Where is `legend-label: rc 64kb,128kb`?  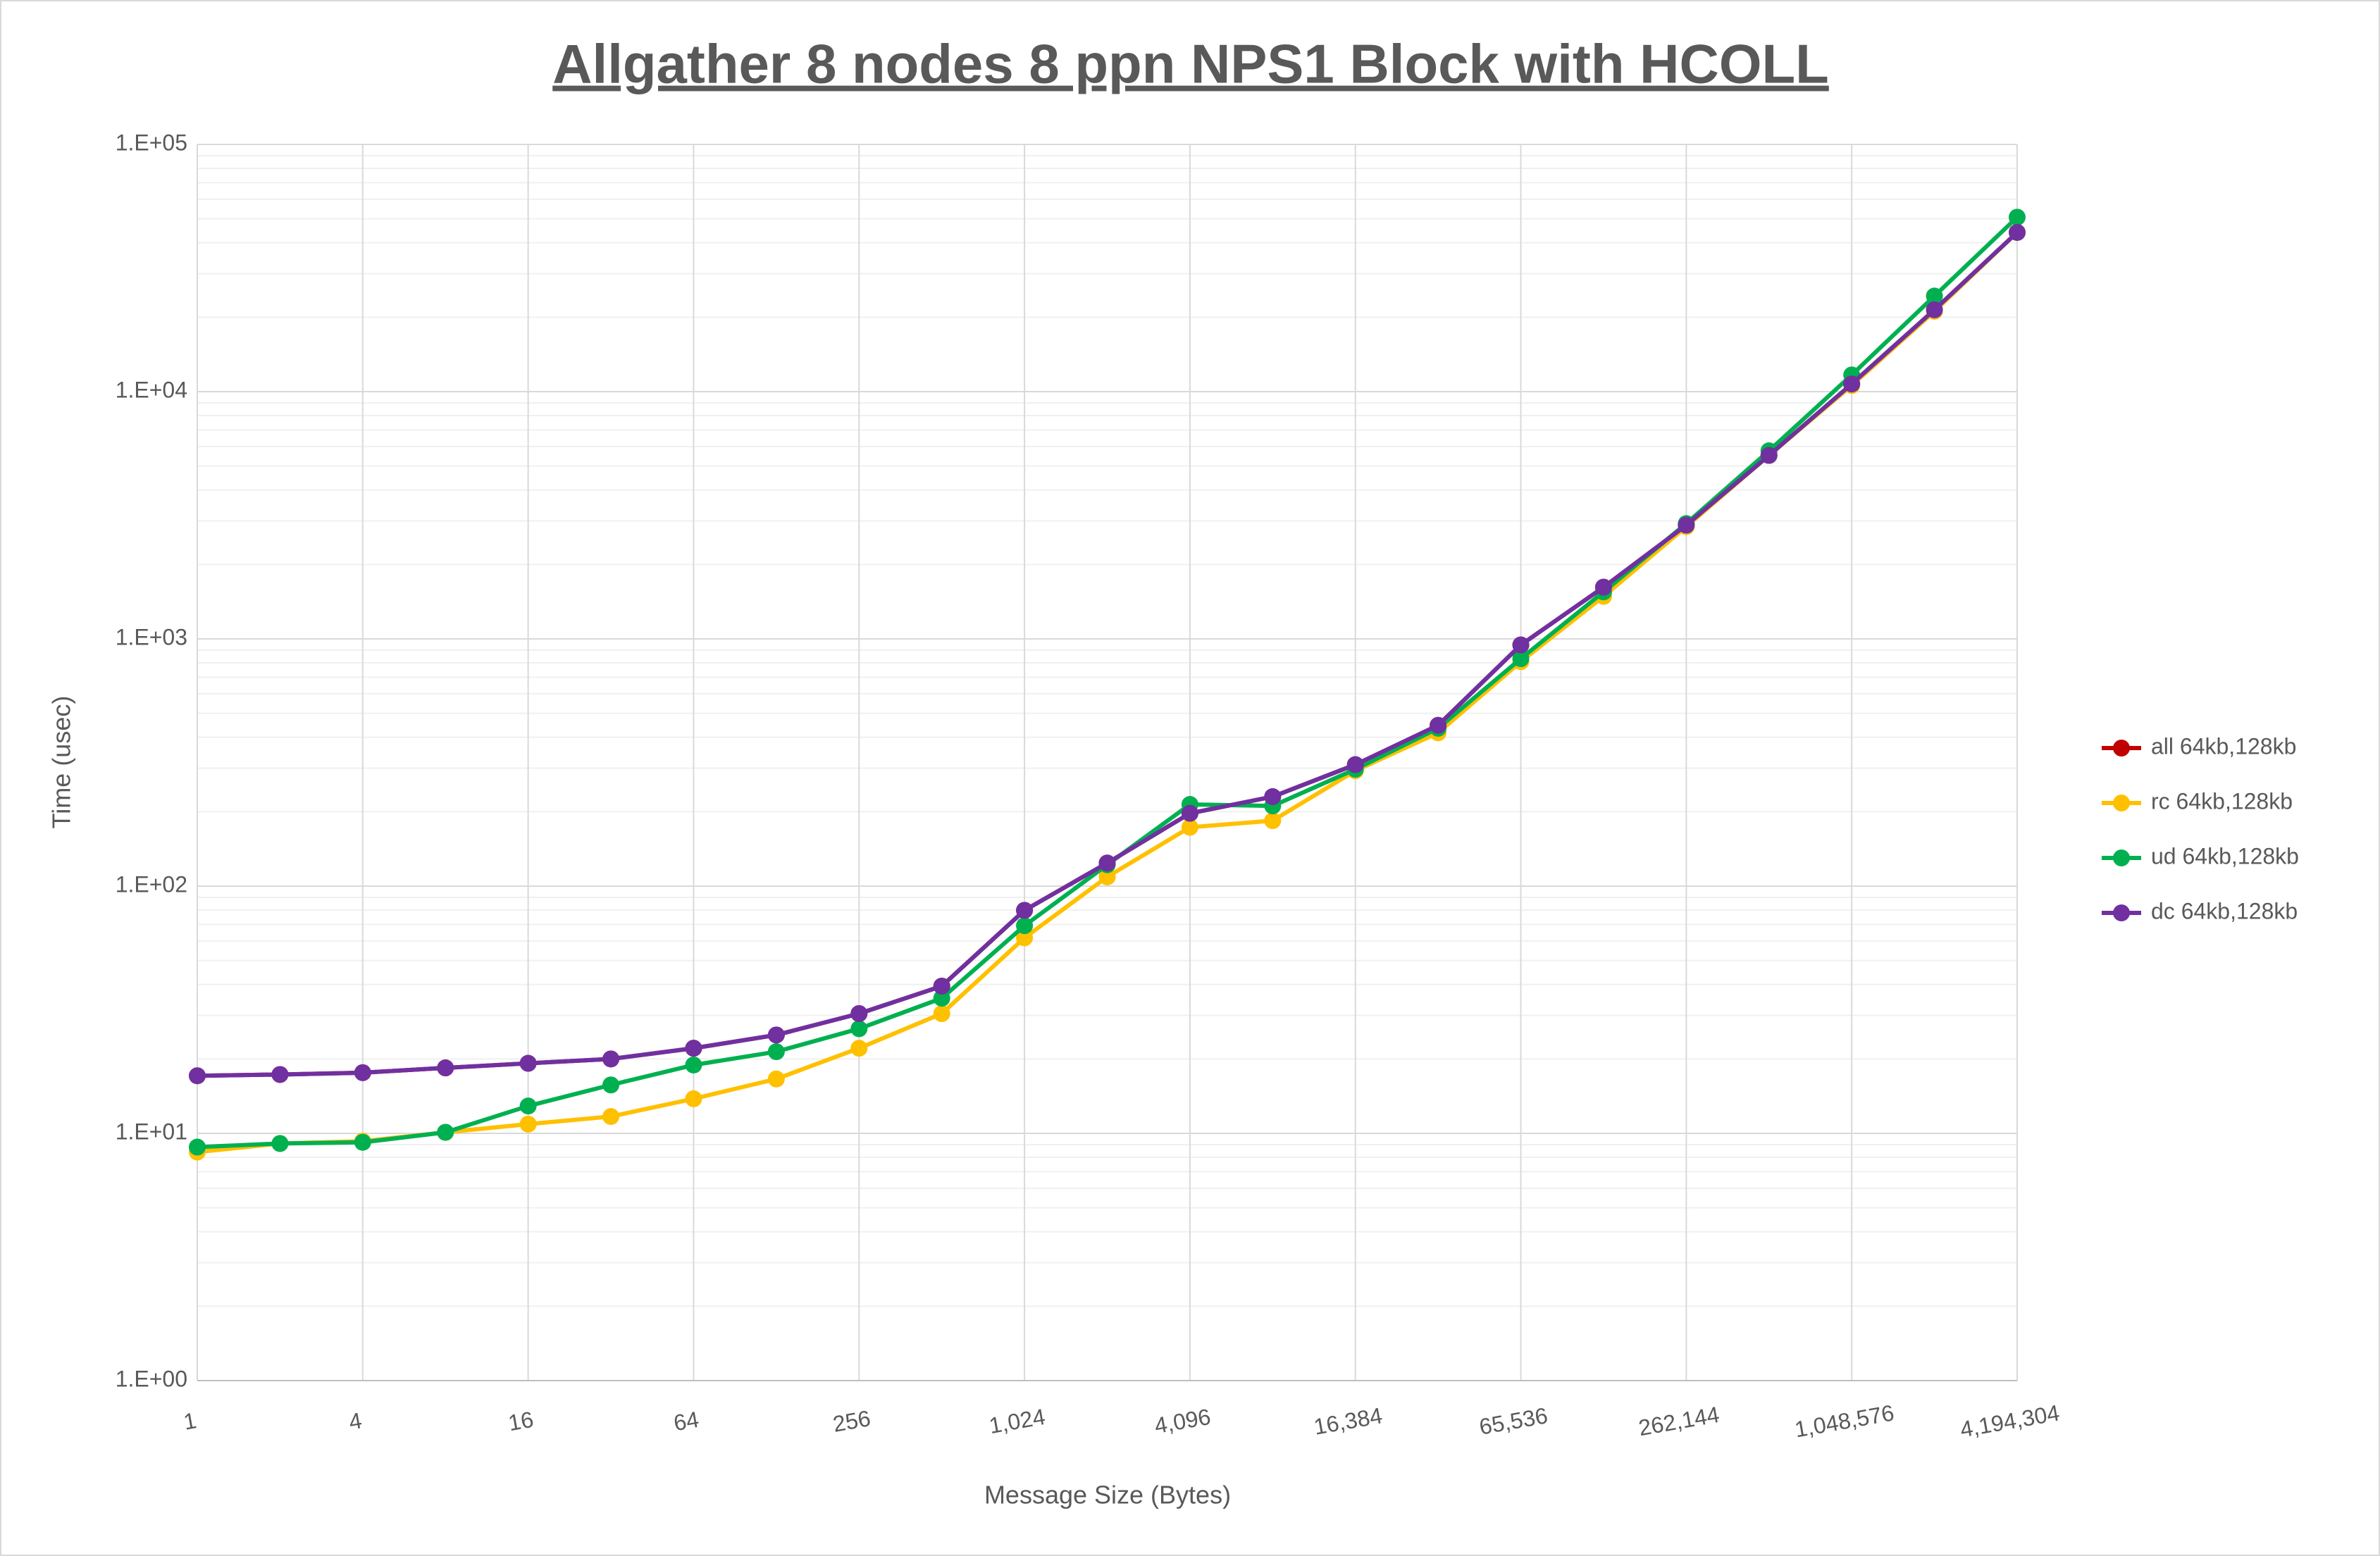 legend-label: rc 64kb,128kb is located at coordinates (2222, 801).